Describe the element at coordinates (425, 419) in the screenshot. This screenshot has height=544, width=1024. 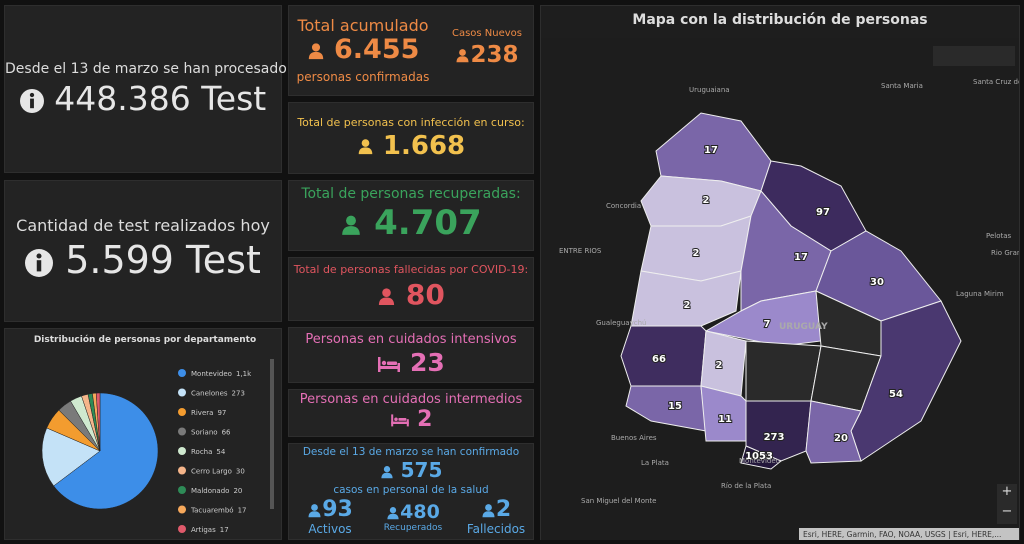
I see `value: 2` at that location.